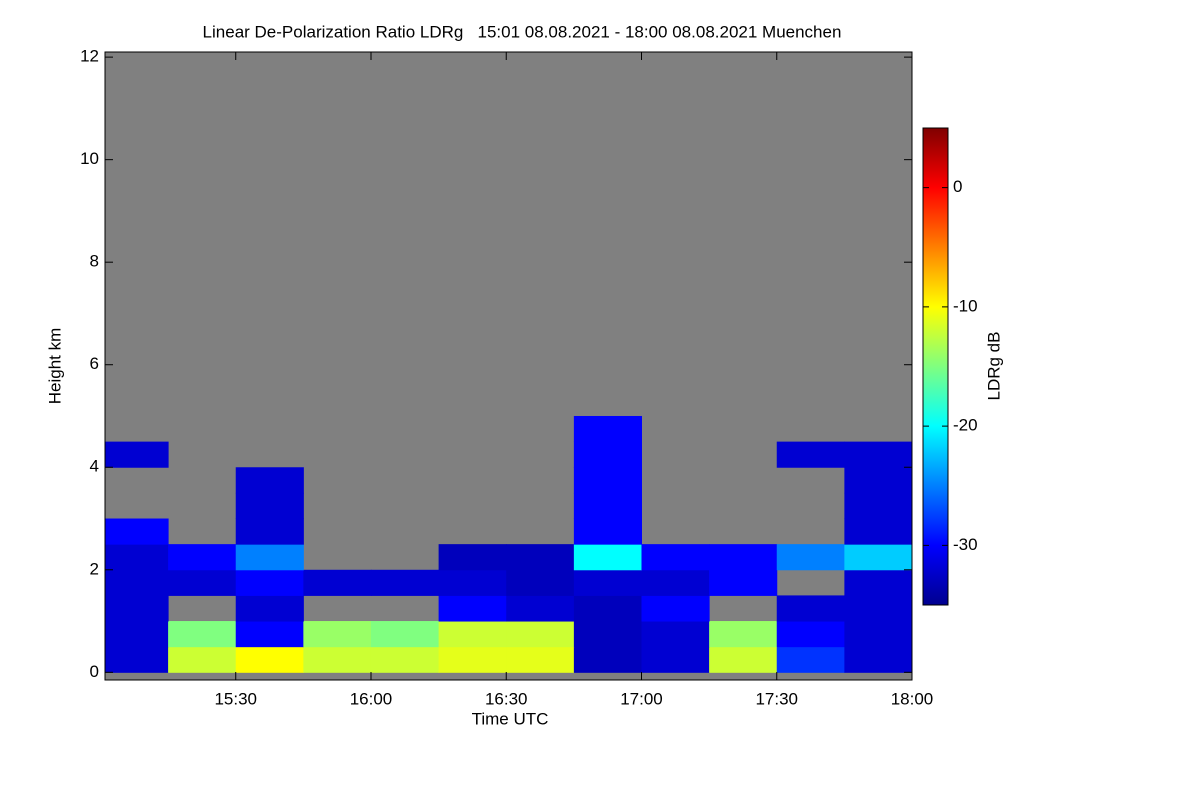 The width and height of the screenshot is (1200, 800). Describe the element at coordinates (94, 466) in the screenshot. I see `y-tick-label: 4` at that location.